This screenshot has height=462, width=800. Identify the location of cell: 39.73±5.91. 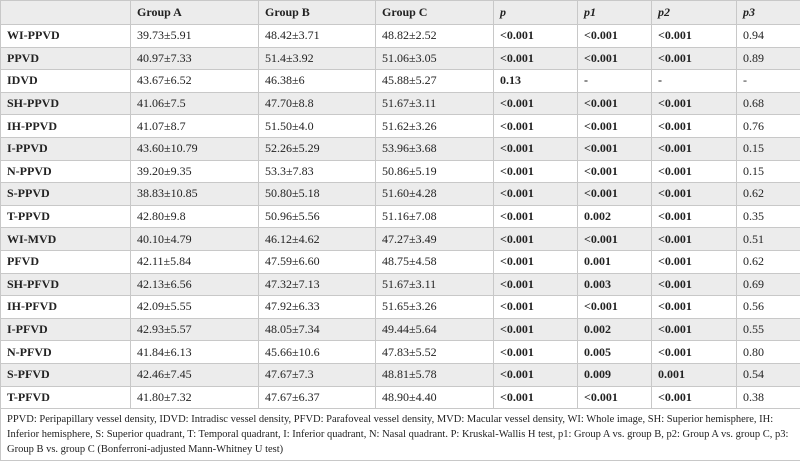
(194, 36).